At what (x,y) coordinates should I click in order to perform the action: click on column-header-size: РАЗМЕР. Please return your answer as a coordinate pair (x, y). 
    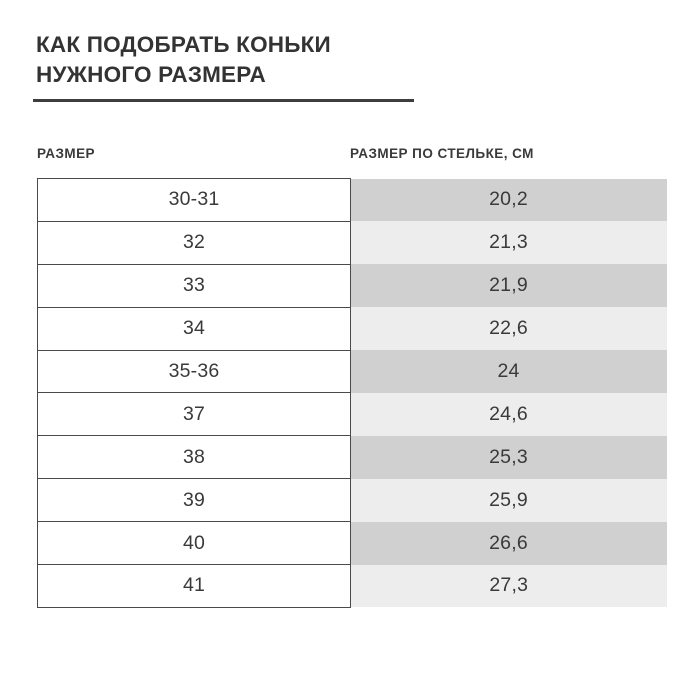
    Looking at the image, I should click on (66, 153).